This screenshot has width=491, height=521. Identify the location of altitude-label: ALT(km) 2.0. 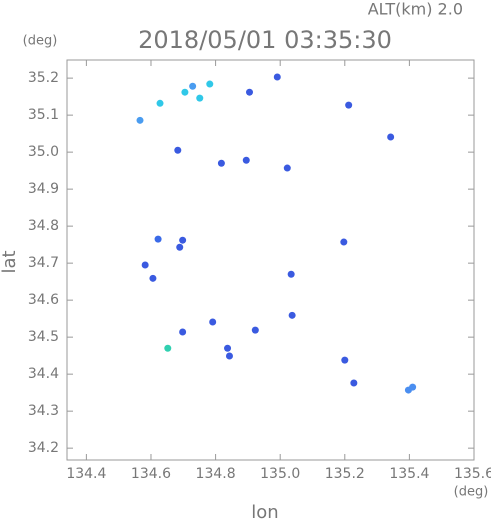
(415, 9).